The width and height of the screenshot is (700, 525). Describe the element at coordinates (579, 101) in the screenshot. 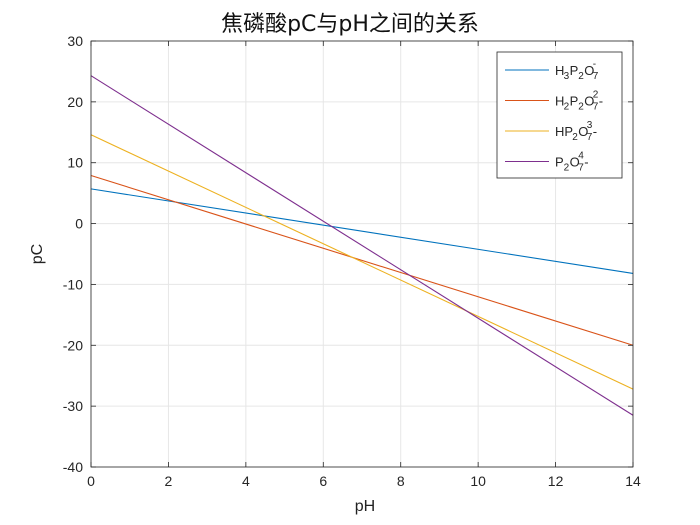

I see `legend-label-2: H2P2O72-` at that location.